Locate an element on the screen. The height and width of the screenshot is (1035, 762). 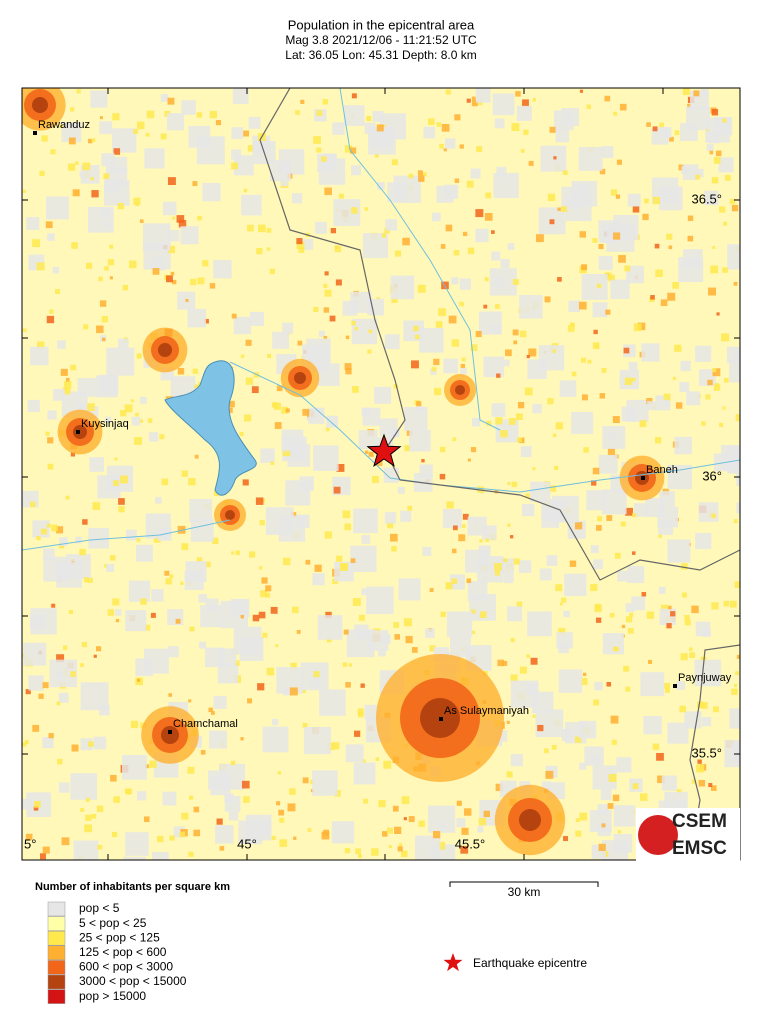
lake is located at coordinates (210, 428).